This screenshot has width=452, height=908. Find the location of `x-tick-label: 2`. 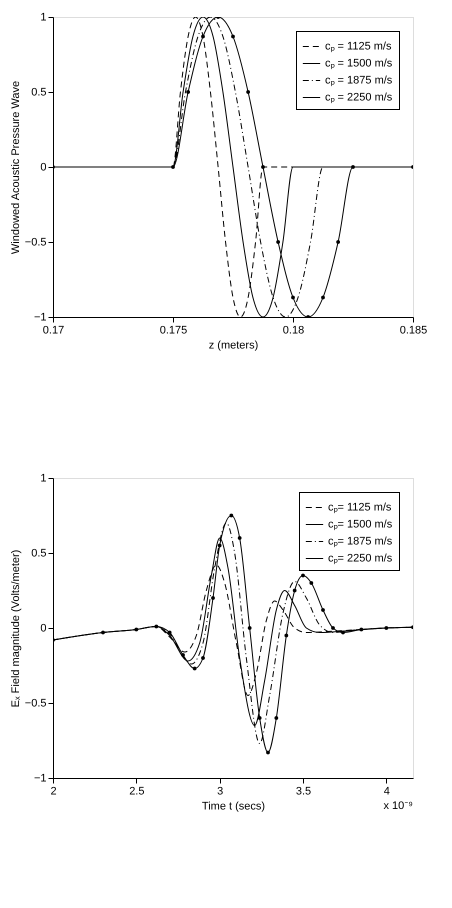

x-tick-label: 2 is located at coordinates (53, 792).